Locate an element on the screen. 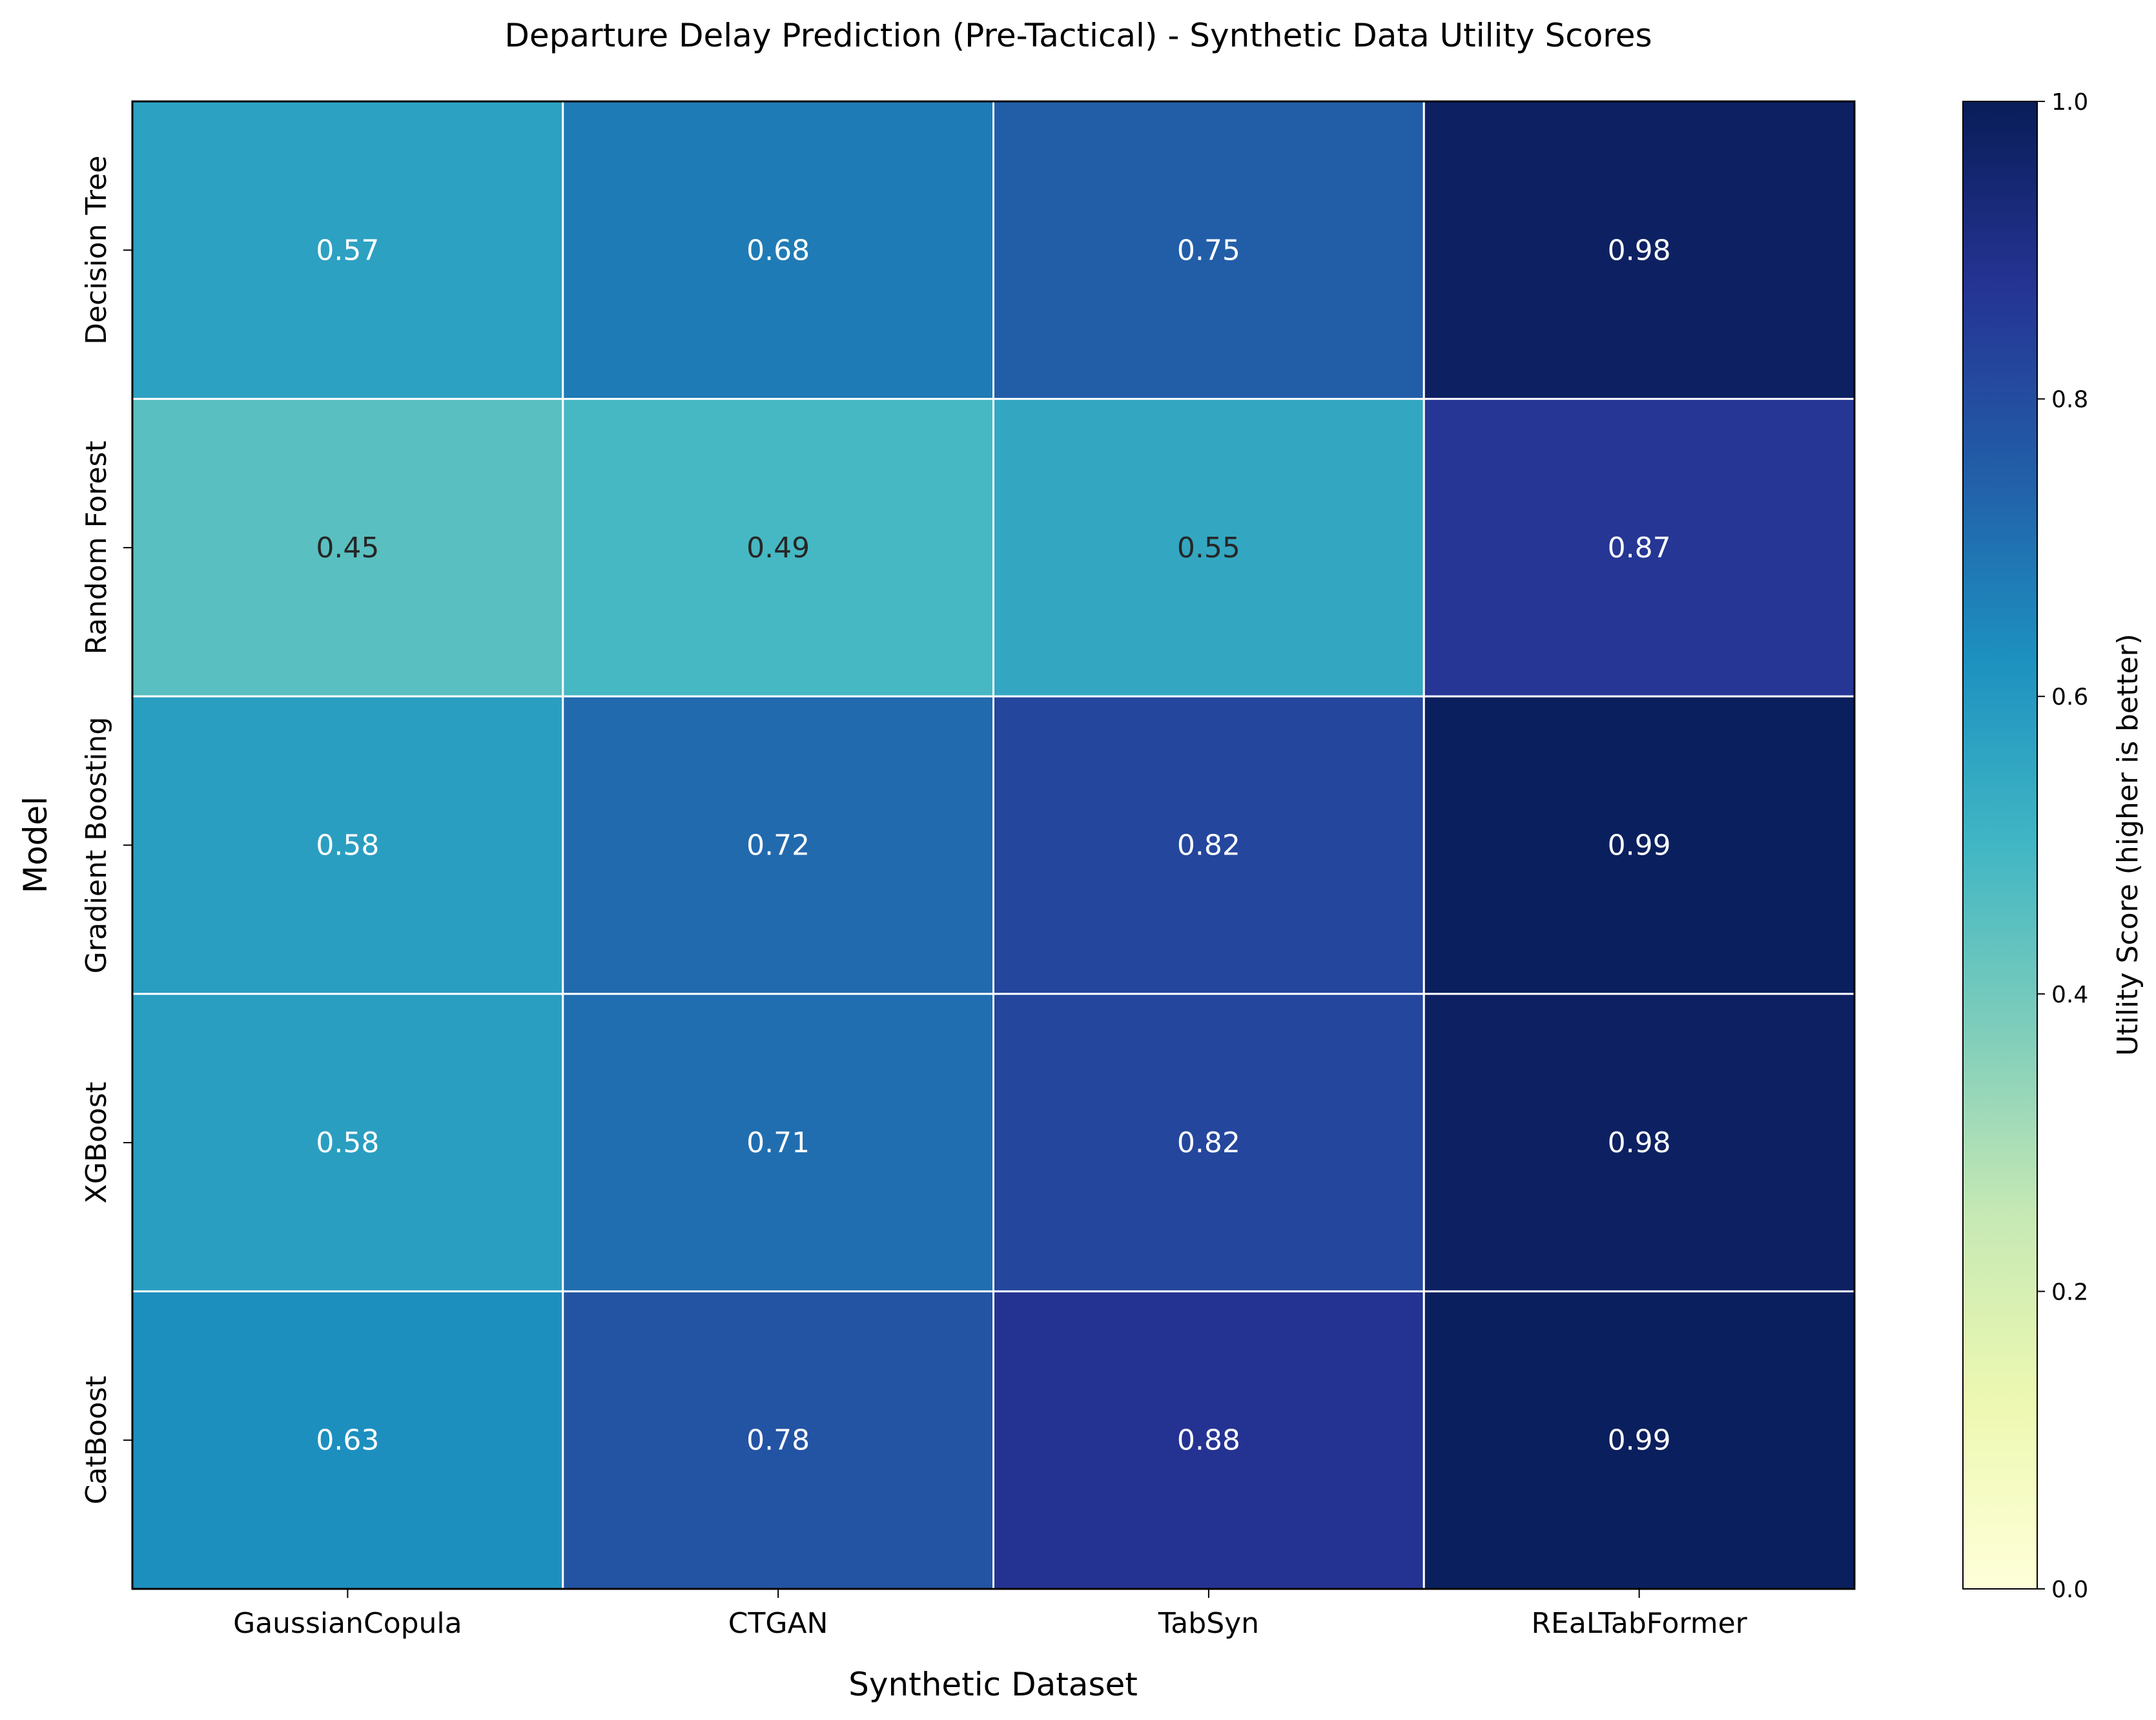  cell-value-label: 0.75 is located at coordinates (1208, 250).